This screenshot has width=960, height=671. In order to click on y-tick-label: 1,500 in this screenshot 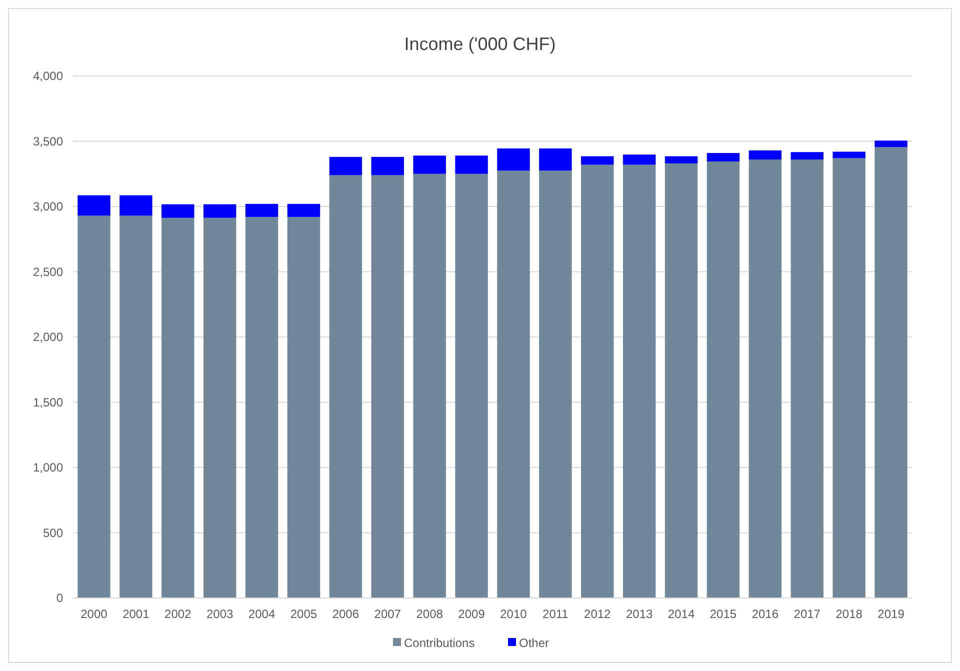, I will do `click(48, 402)`.